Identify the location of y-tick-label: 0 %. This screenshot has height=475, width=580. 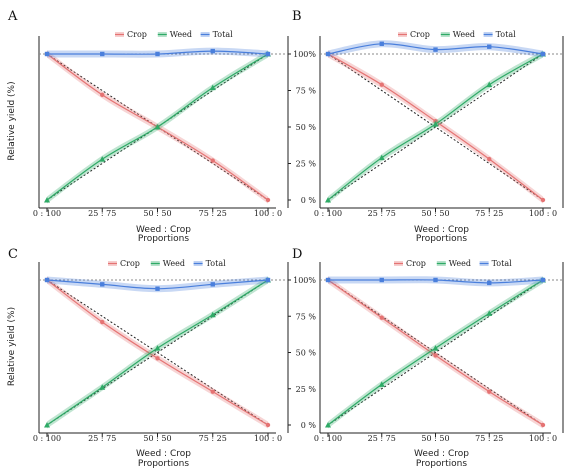
(309, 425).